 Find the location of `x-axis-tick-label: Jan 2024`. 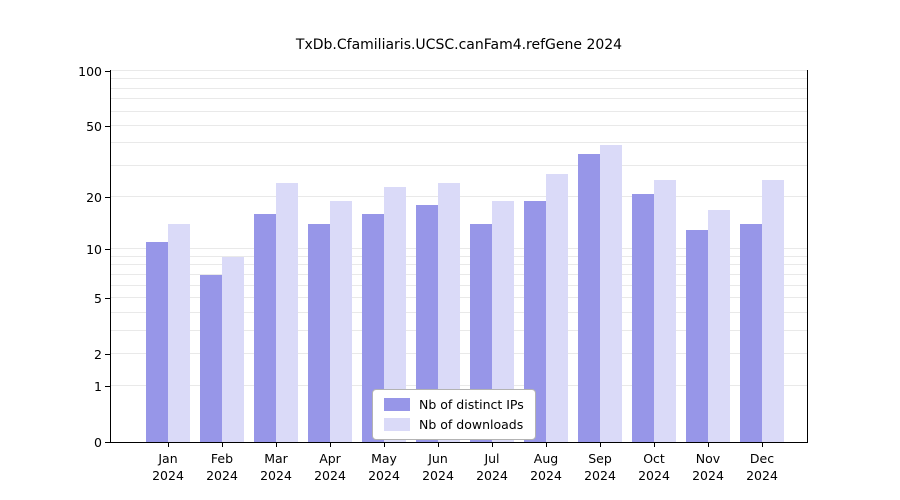

x-axis-tick-label: Jan 2024 is located at coordinates (168, 467).